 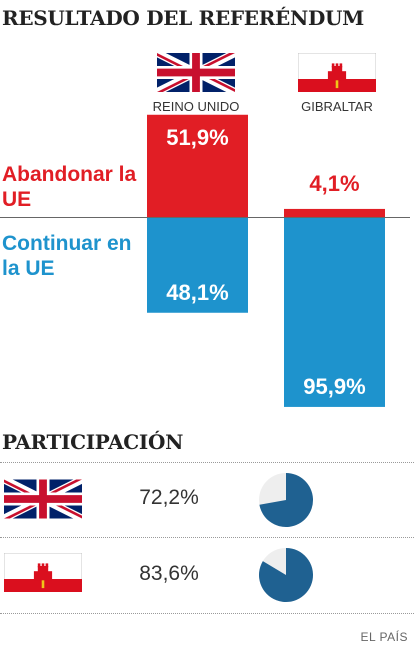 What do you see at coordinates (69, 187) in the screenshot?
I see `legend-leave: Abandonar la UE` at bounding box center [69, 187].